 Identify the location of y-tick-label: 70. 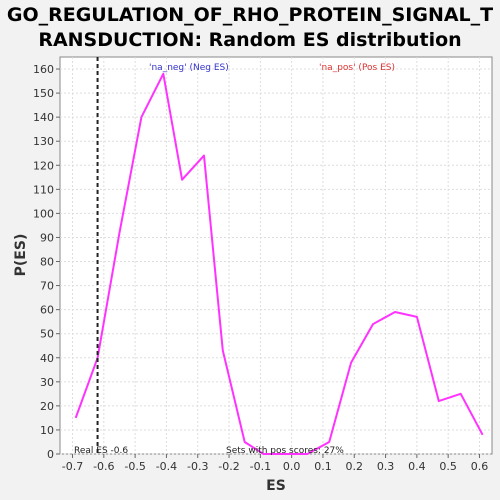
(47, 286).